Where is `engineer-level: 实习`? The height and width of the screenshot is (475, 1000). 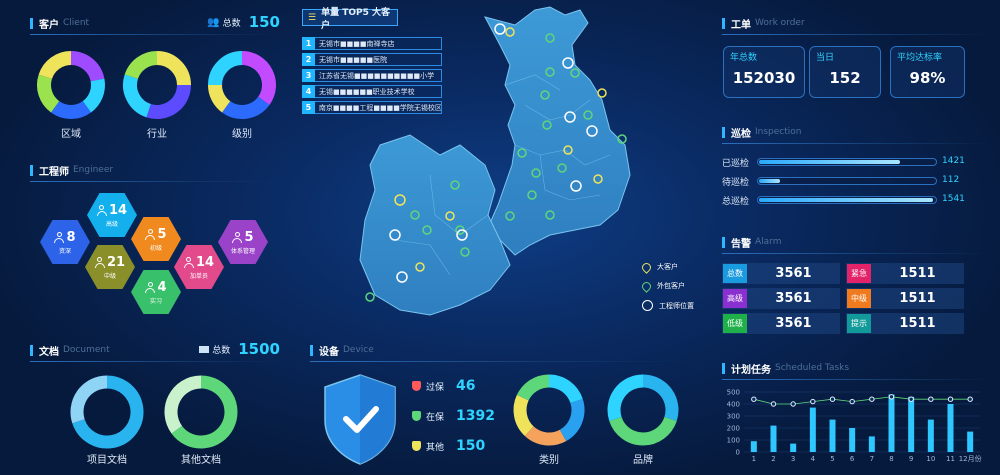 engineer-level: 实习 is located at coordinates (155, 301).